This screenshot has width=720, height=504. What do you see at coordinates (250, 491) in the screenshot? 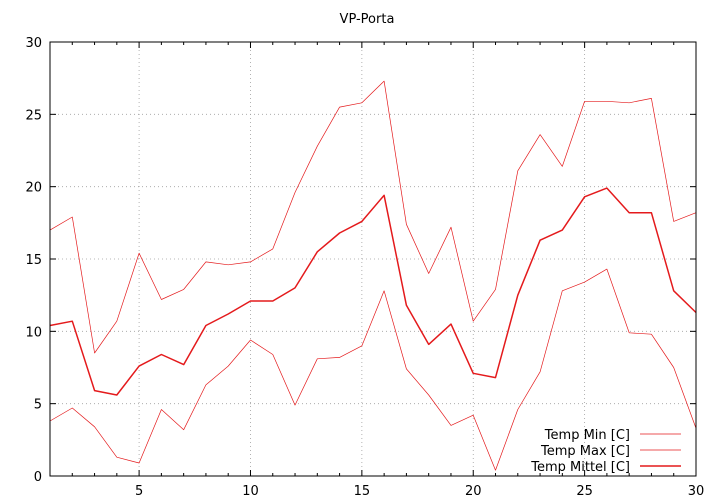
I see `x-tick-label: 10` at bounding box center [250, 491].